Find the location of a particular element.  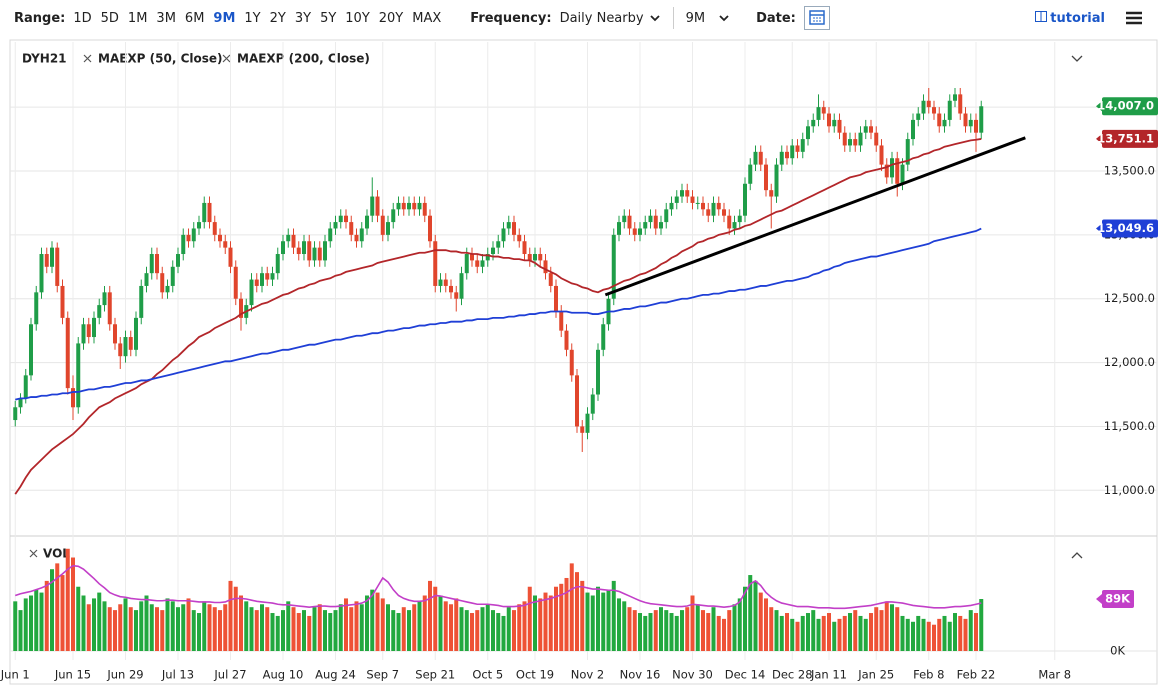

x-tick-label: Aug 10 is located at coordinates (283, 675).